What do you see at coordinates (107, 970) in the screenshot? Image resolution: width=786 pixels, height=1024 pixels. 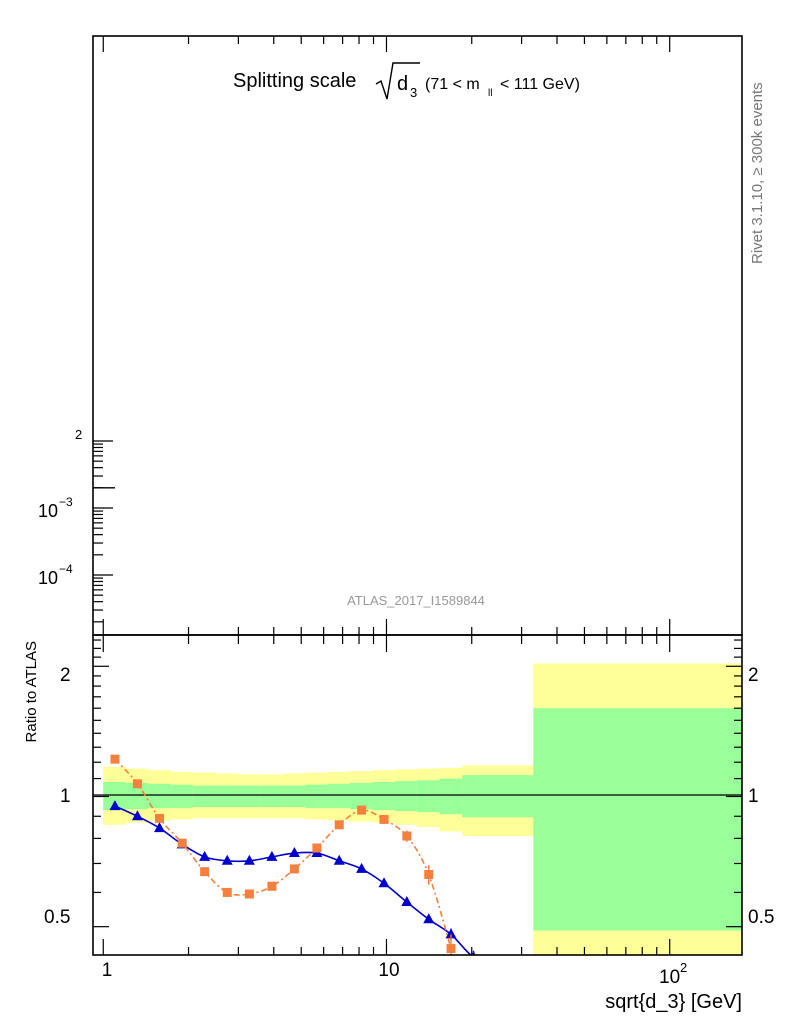 I see `x-tick-label-1: 1` at bounding box center [107, 970].